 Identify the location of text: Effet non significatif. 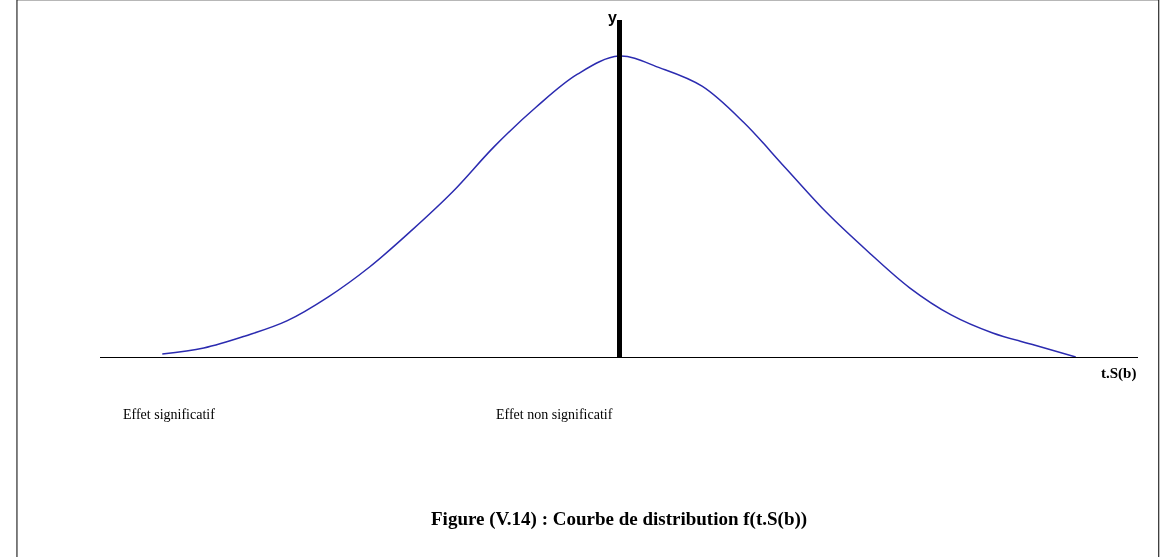
(554, 414).